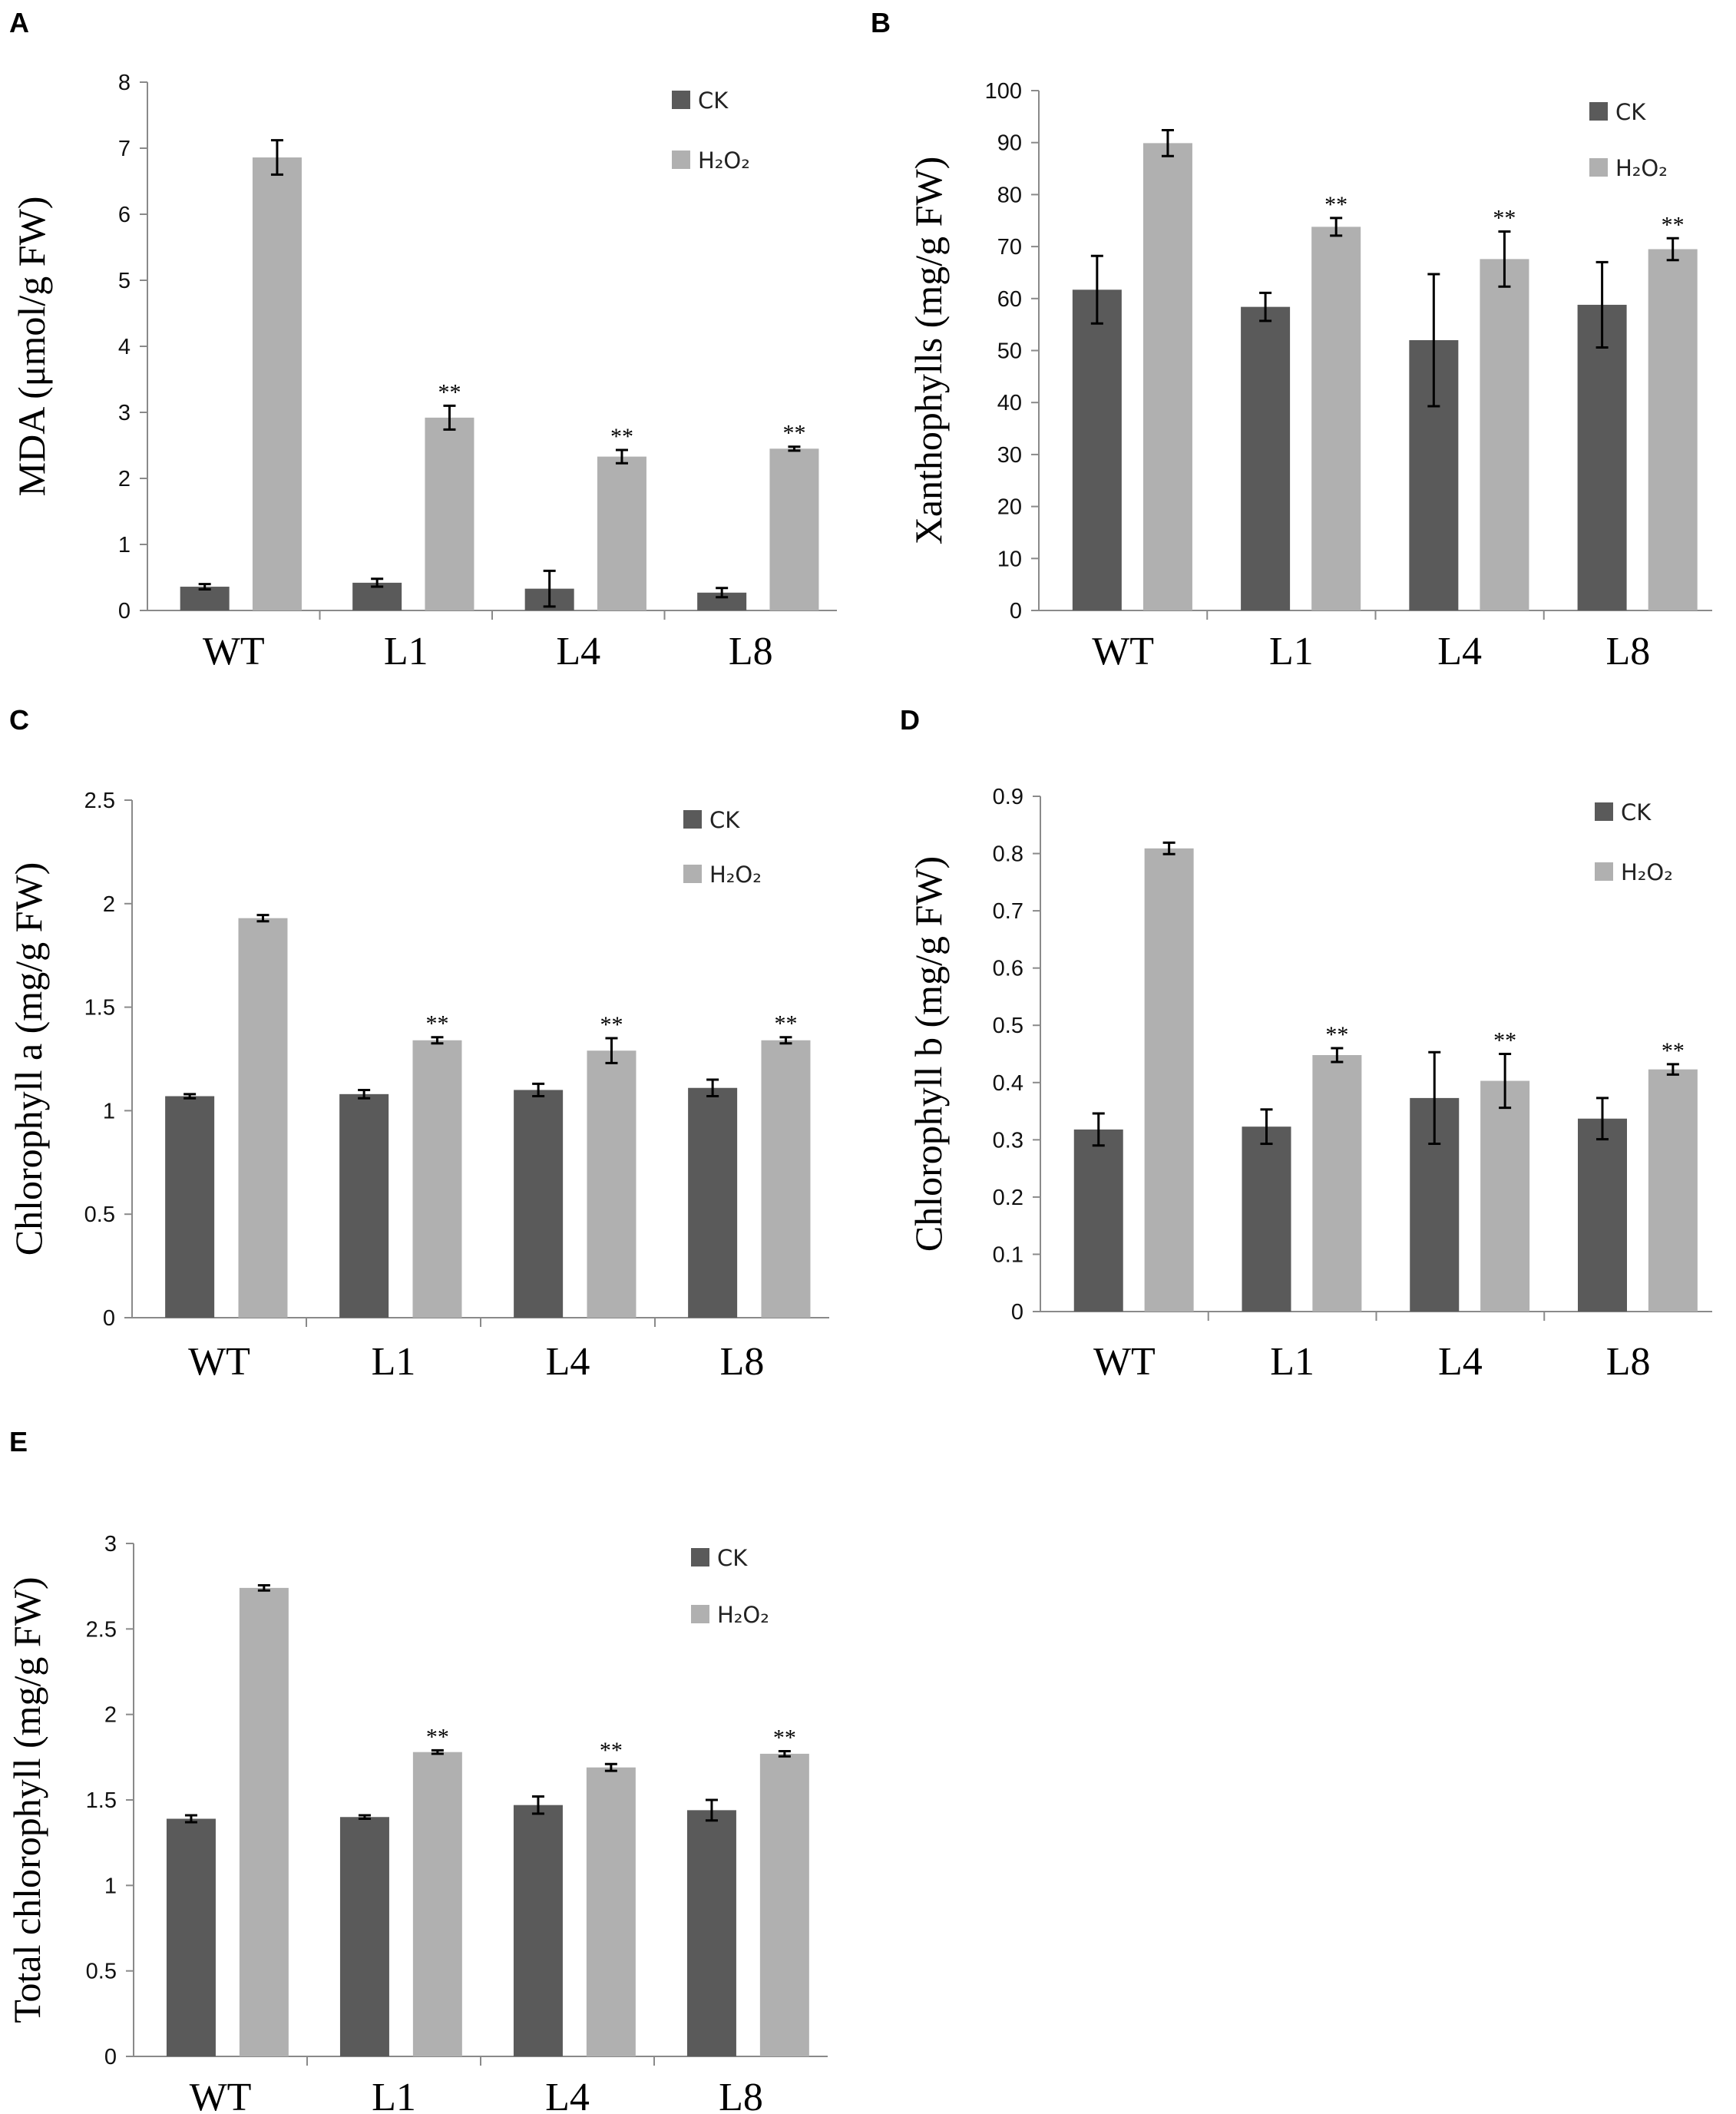 The height and width of the screenshot is (2114, 1736). I want to click on panel-a-y-title: MDA (μmol/g FW), so click(32, 347).